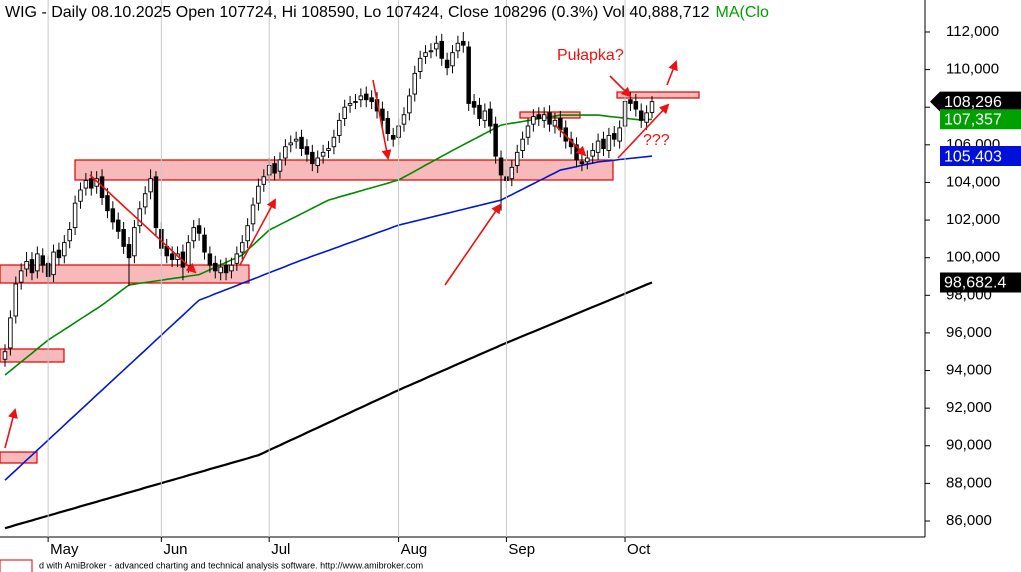 This screenshot has width=1021, height=572. Describe the element at coordinates (973, 156) in the screenshot. I see `price-tag-label: 105,403` at that location.